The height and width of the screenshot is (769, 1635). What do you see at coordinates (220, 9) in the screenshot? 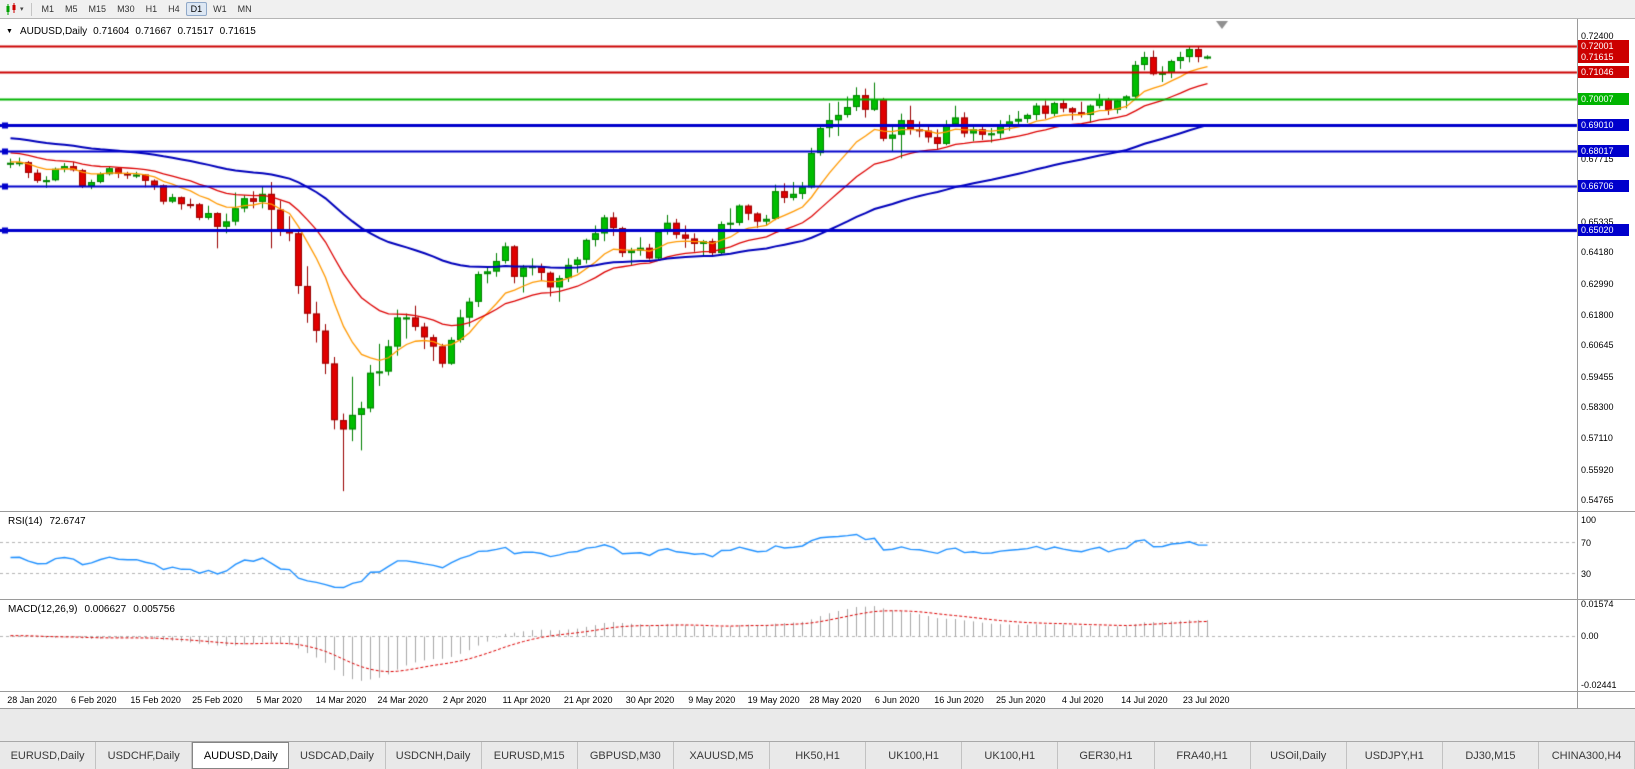
I see `timeframe-button-w1: W1` at bounding box center [220, 9].